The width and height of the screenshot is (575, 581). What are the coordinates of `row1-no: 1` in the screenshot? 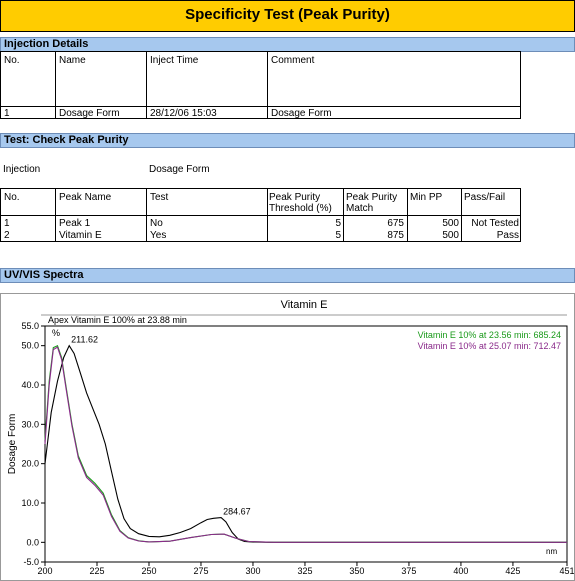 It's located at (7, 223).